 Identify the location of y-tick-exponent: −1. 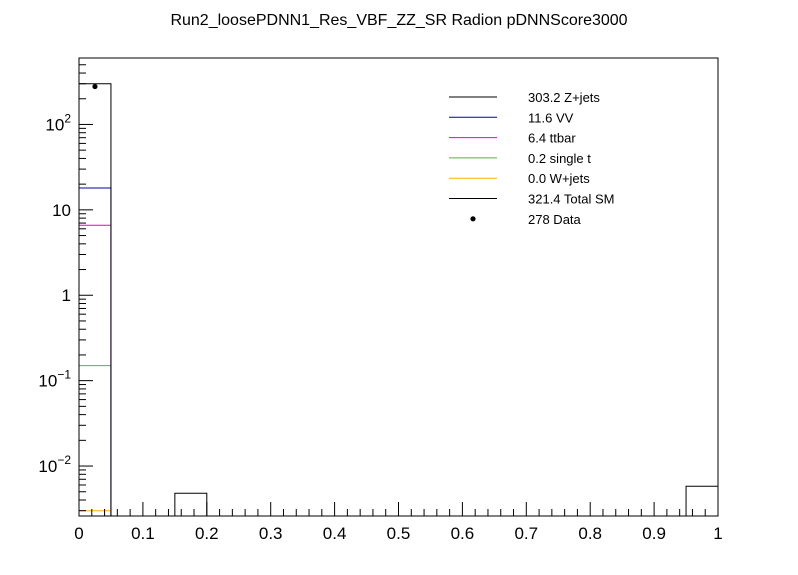
(64, 375).